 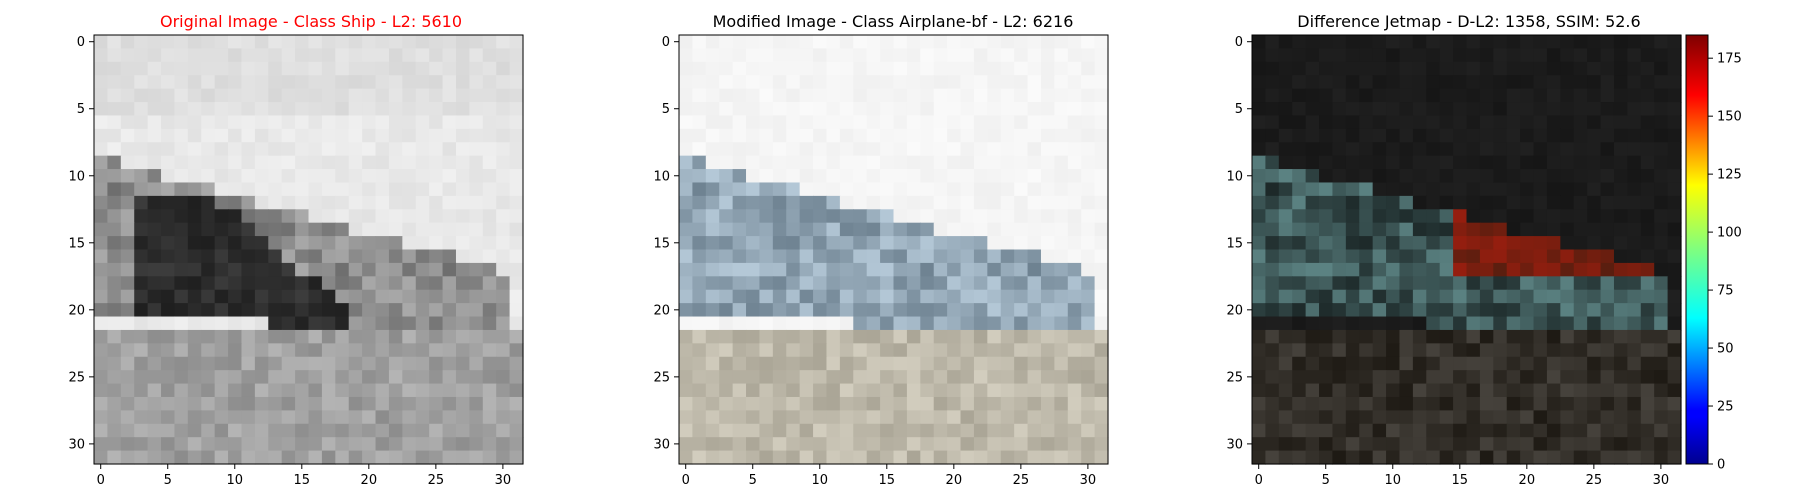 I want to click on colorbar-tick-label: 75, so click(x=1725, y=291).